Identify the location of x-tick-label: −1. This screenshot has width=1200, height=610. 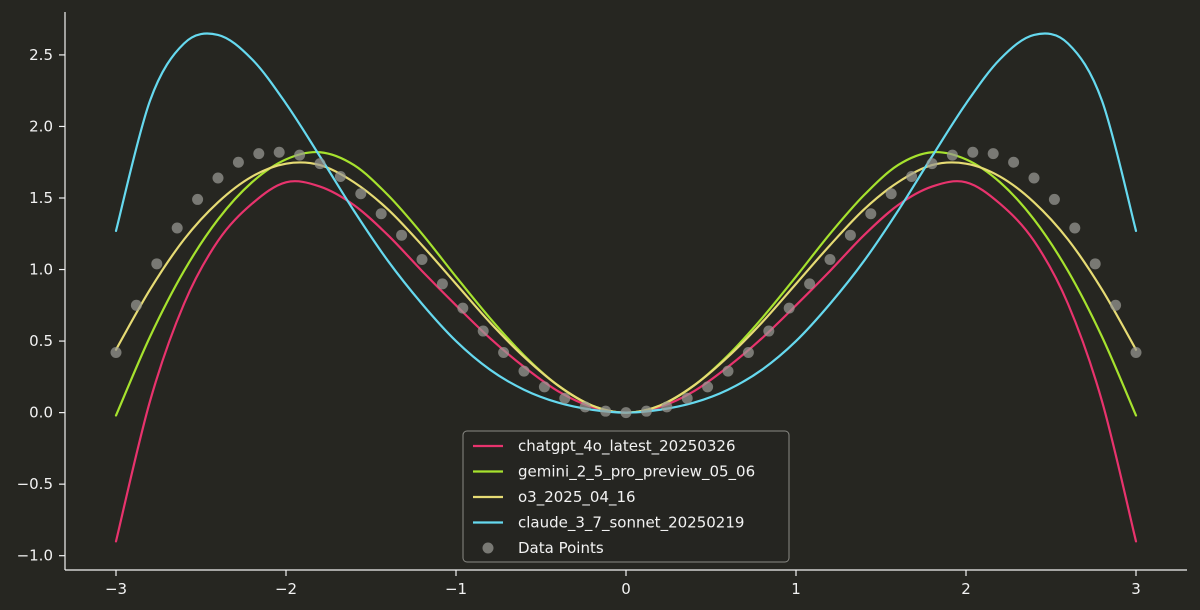
(456, 589).